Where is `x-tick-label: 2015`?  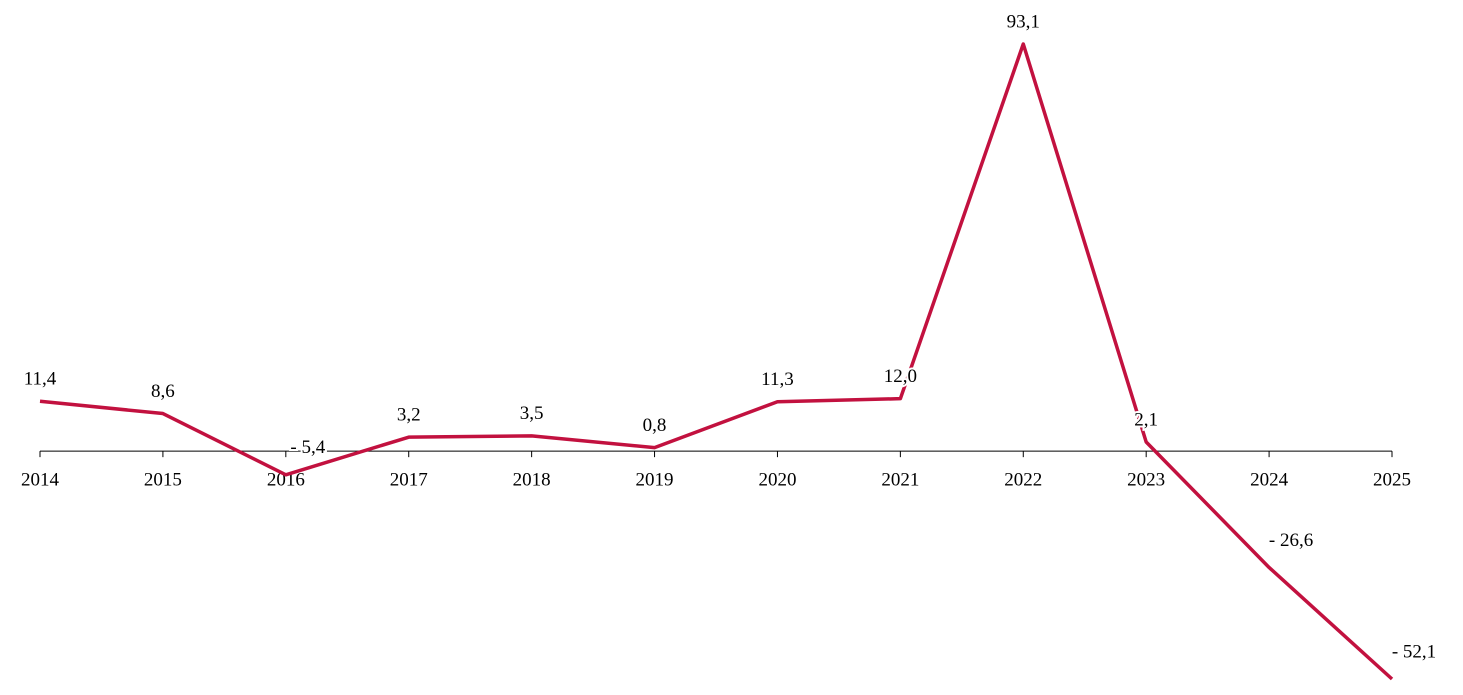 x-tick-label: 2015 is located at coordinates (163, 480).